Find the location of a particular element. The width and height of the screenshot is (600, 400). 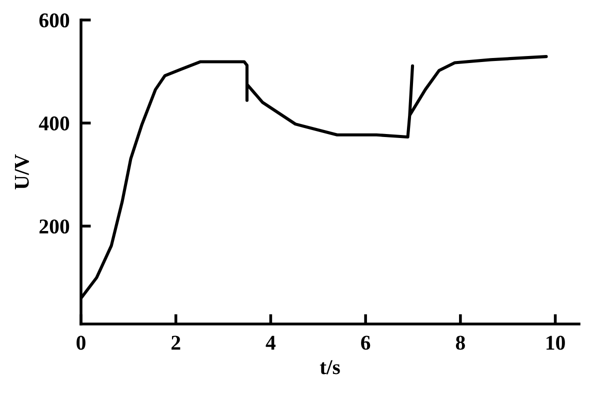

y-tick-label: 400 is located at coordinates (54, 123).